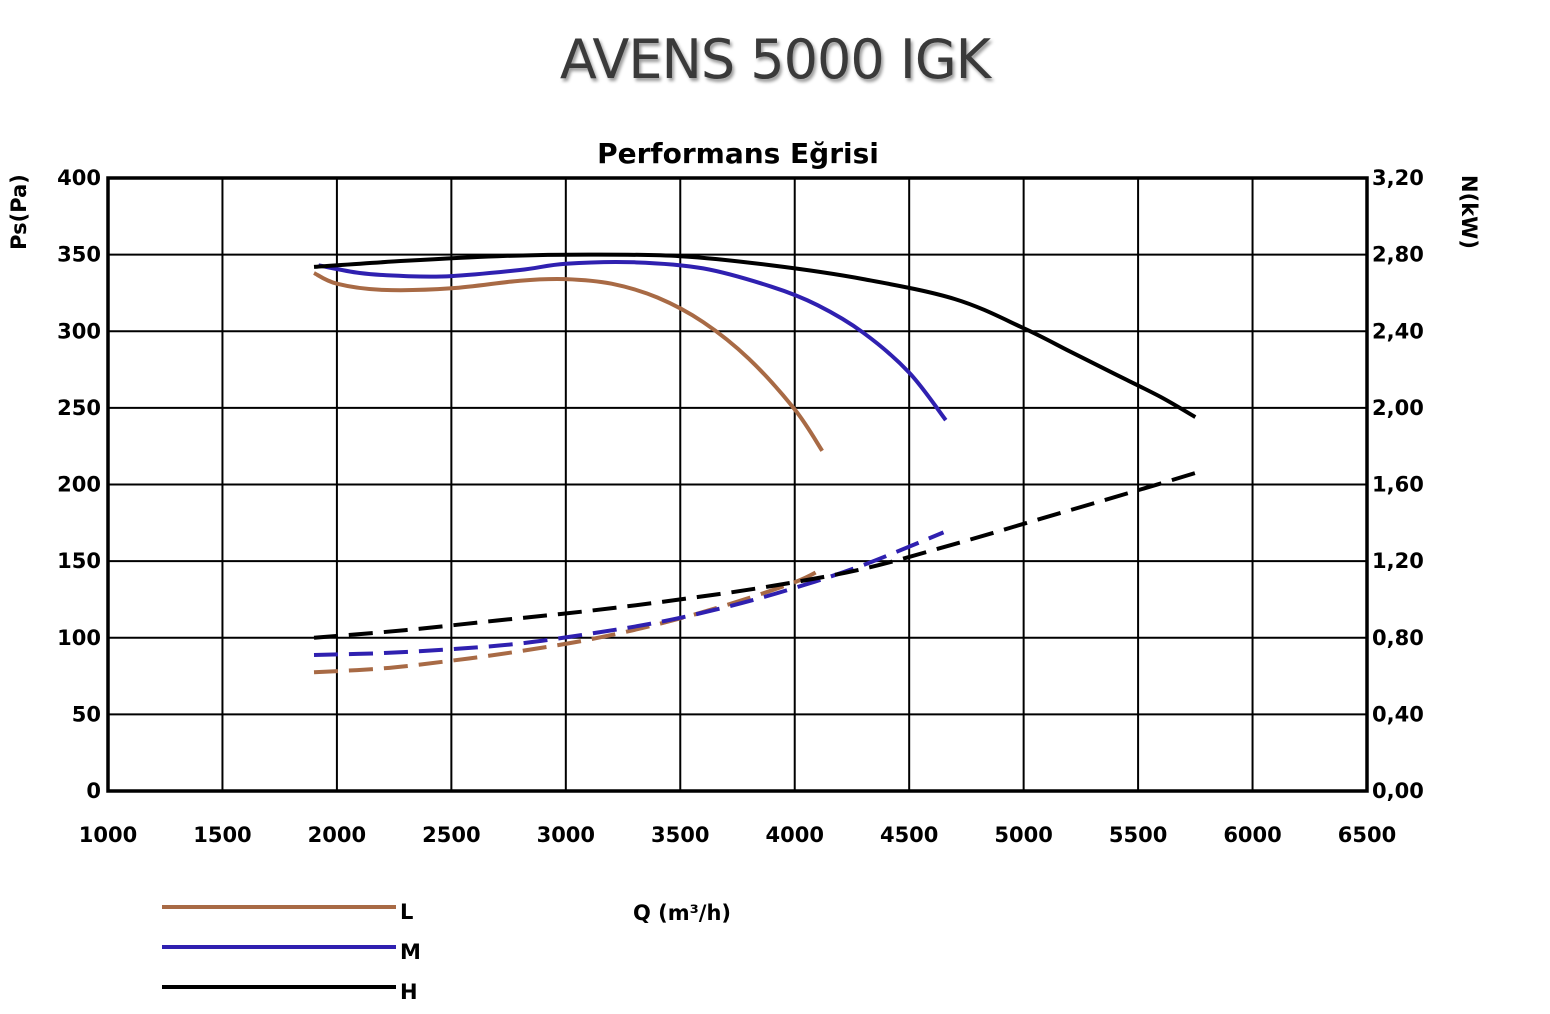  What do you see at coordinates (1398, 485) in the screenshot?
I see `y2-tick-label: 1,60` at bounding box center [1398, 485].